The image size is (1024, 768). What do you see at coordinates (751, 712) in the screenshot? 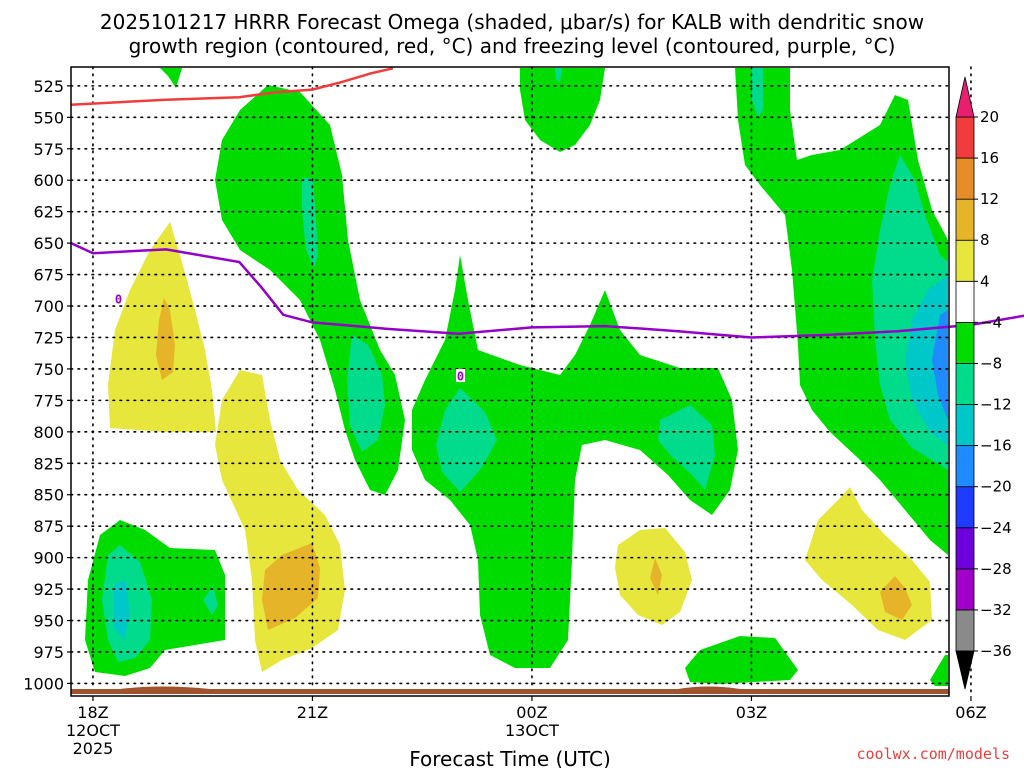
I see `x-tick-label: 03Z` at bounding box center [751, 712].